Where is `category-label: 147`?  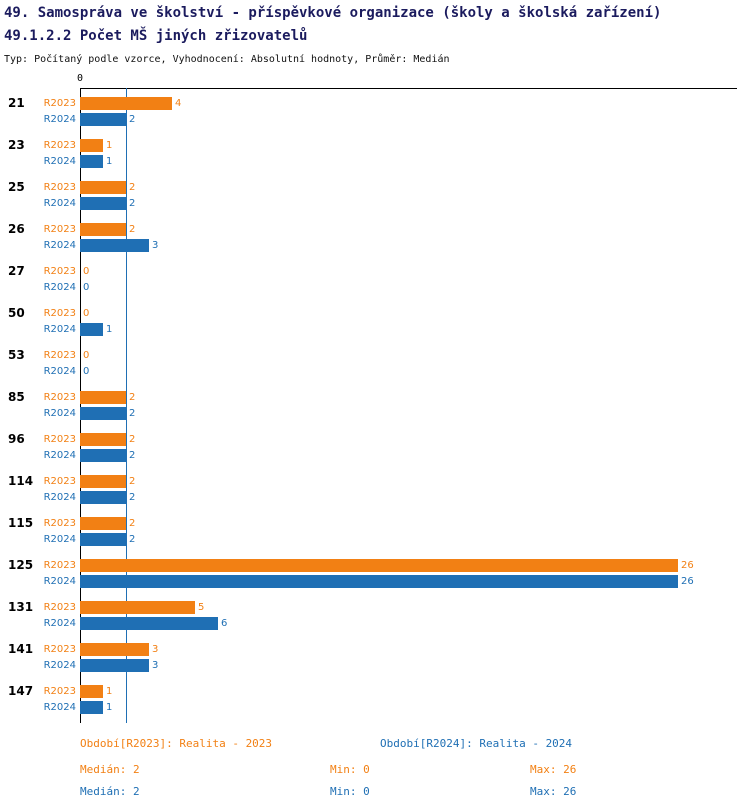 category-label: 147 is located at coordinates (21, 691).